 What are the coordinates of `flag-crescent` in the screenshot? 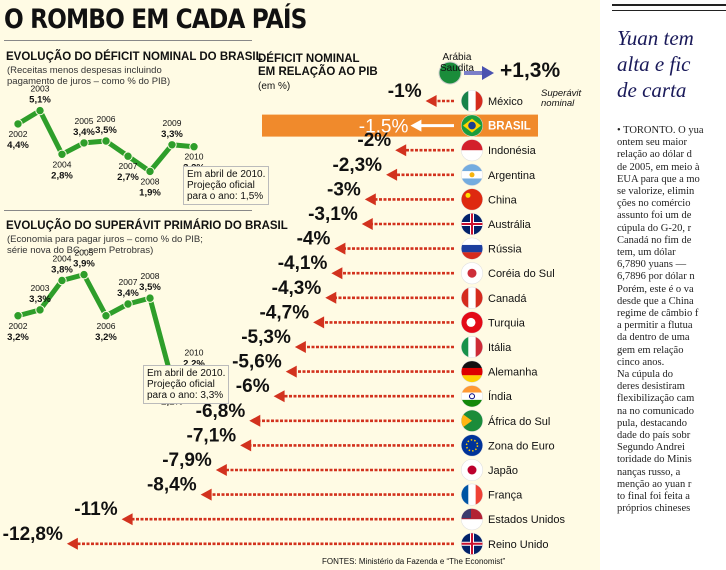 It's located at (471, 322).